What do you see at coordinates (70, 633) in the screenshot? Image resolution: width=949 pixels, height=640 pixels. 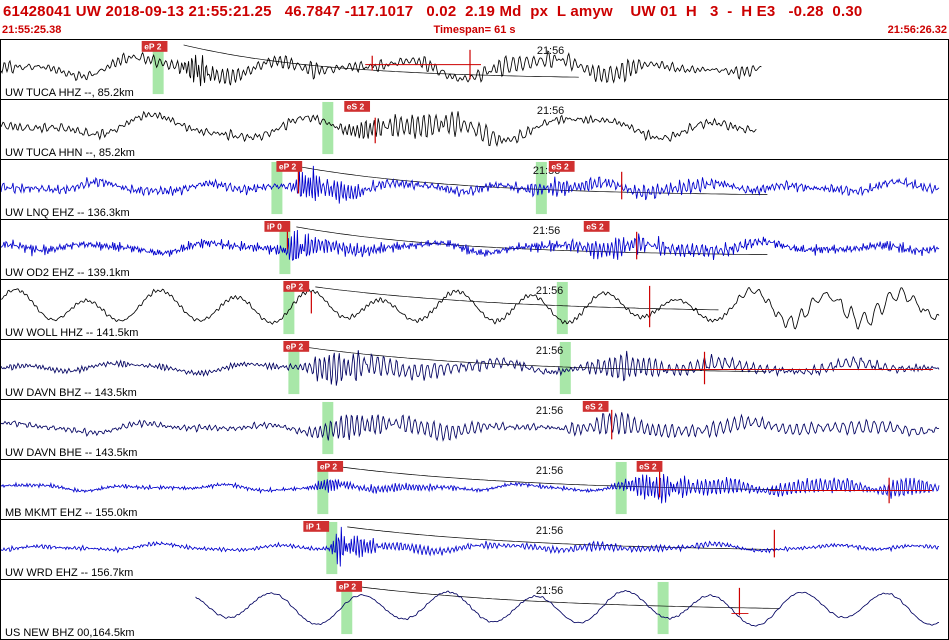 I see `trace-label: US NEW BHZ 00,164.5km` at bounding box center [70, 633].